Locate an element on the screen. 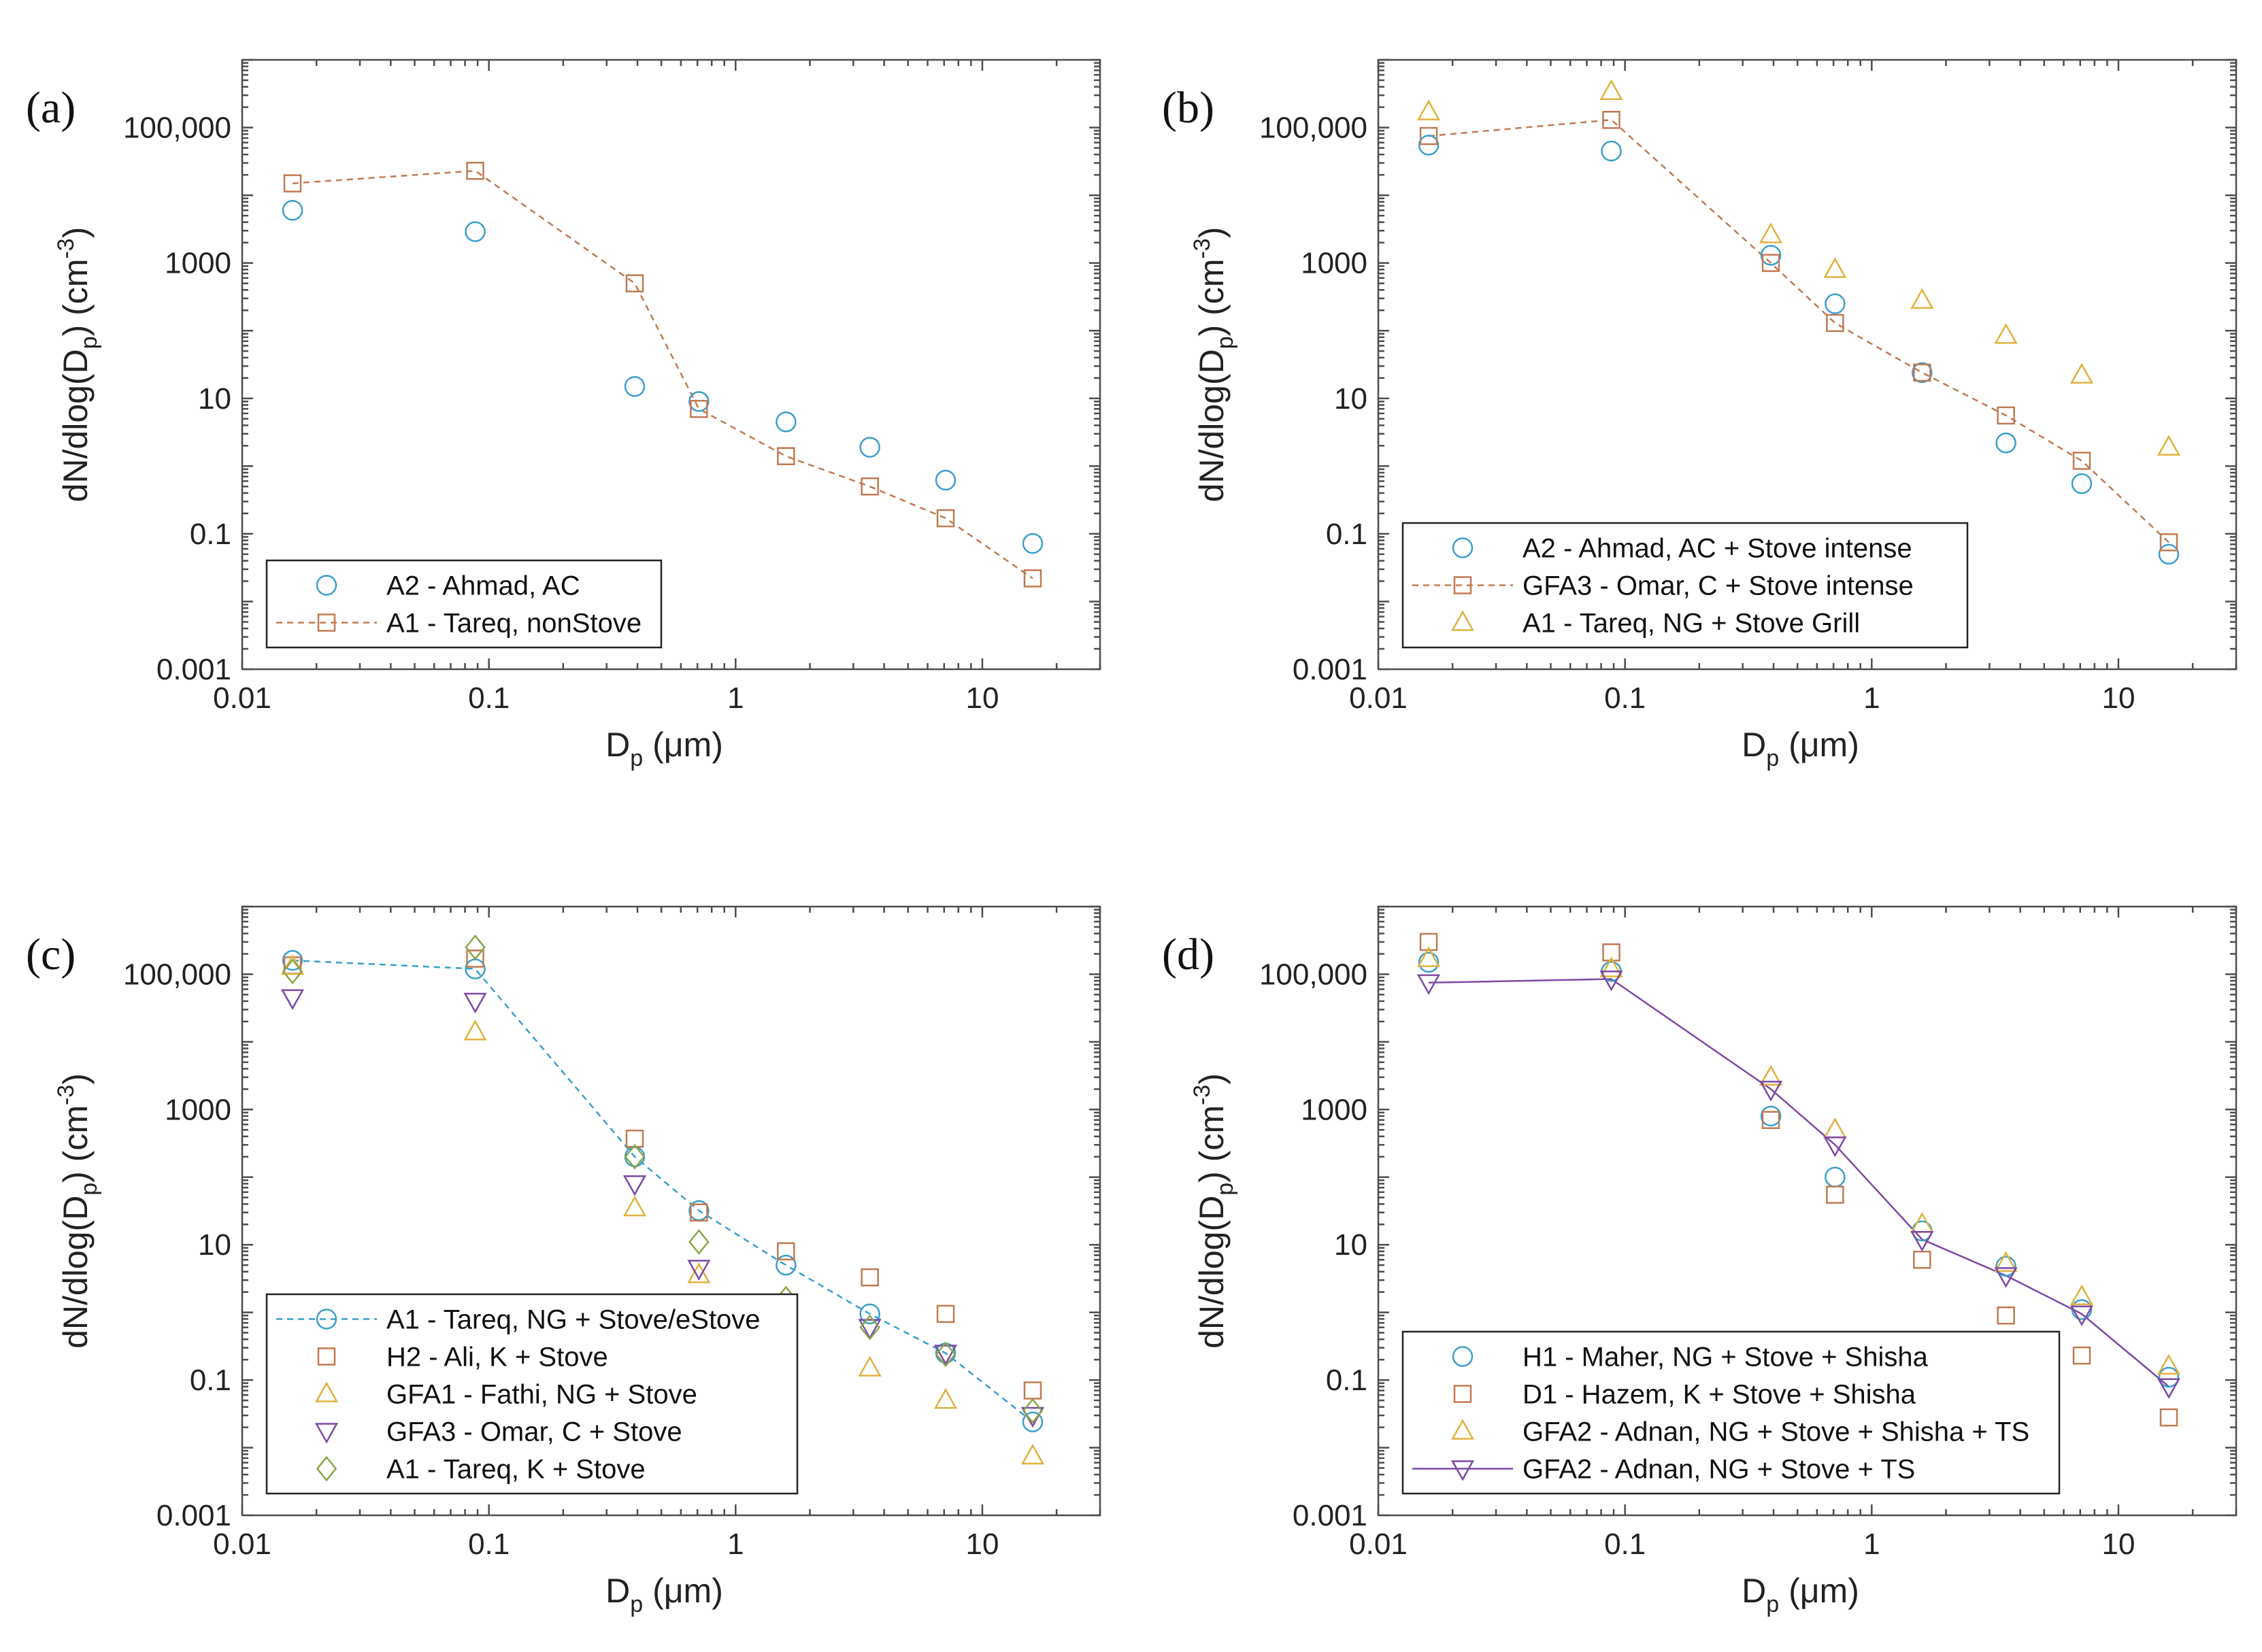  panel-label: (a) is located at coordinates (51, 108).